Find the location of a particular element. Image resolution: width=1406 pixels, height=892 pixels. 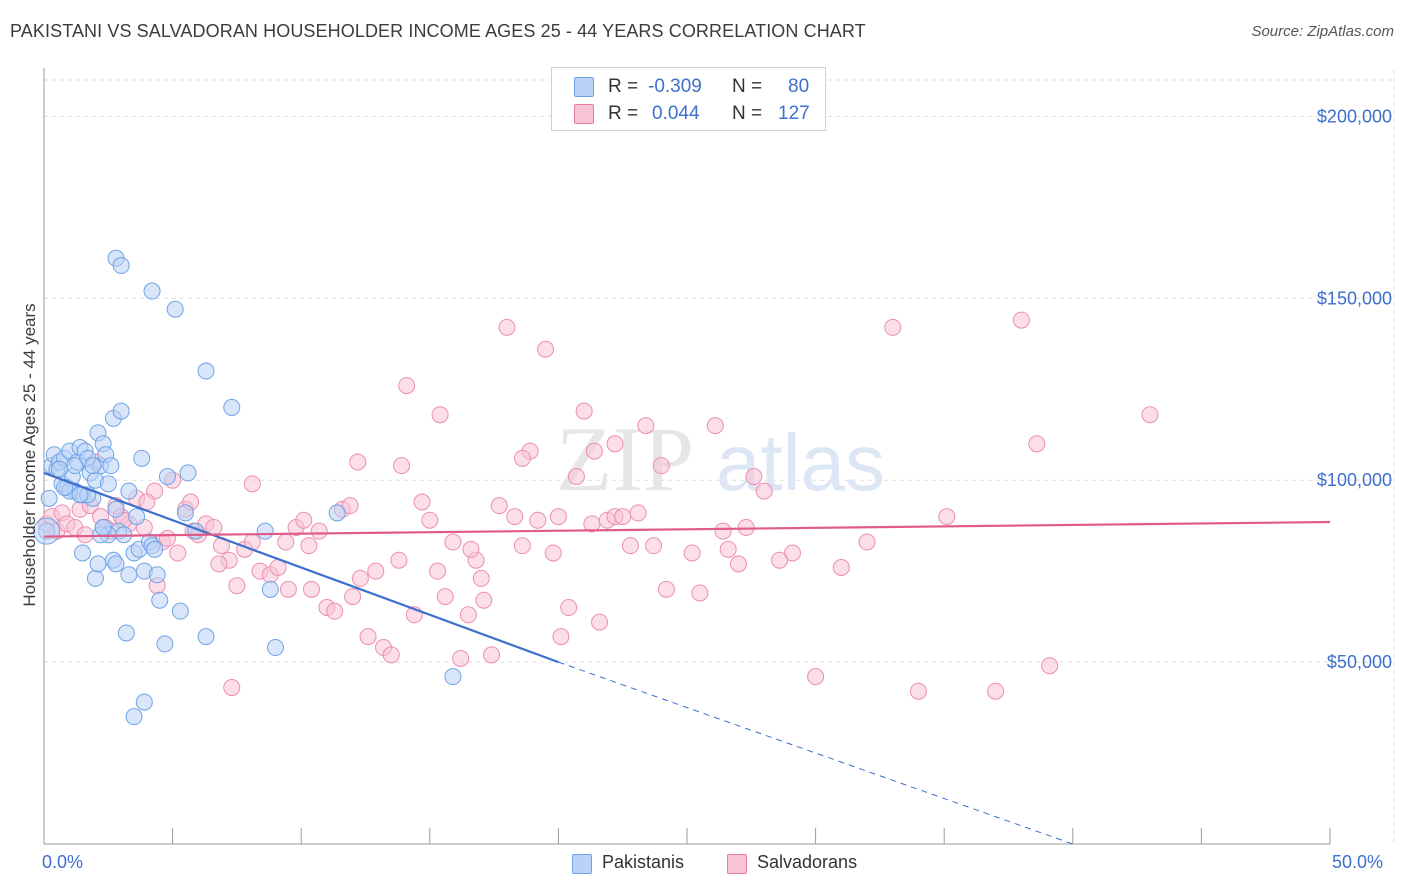

y-axis-label: Householder Income Ages 25 - 44 years is located at coordinates (29, 455).